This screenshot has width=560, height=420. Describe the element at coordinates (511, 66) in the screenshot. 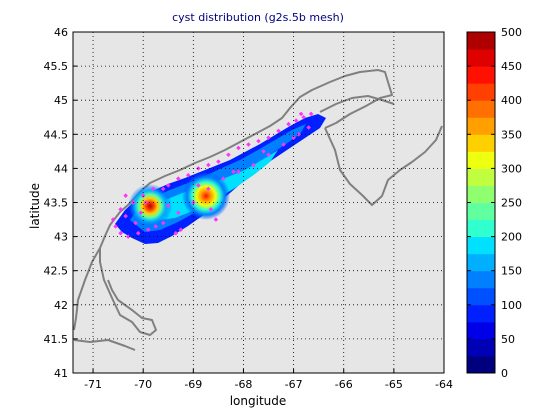

I see `colorbar-tick-label: 450` at that location.